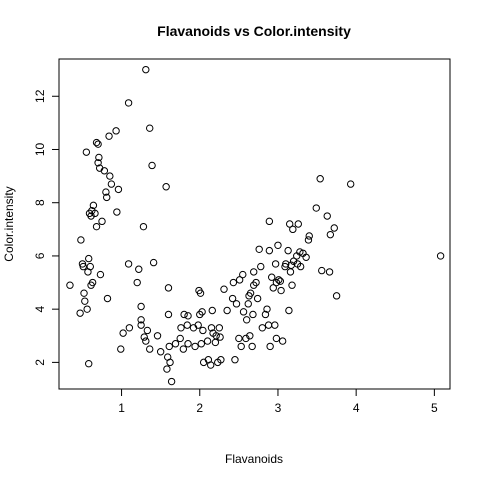 The width and height of the screenshot is (480, 480). What do you see at coordinates (356, 408) in the screenshot?
I see `x-tick-label: 4` at bounding box center [356, 408].